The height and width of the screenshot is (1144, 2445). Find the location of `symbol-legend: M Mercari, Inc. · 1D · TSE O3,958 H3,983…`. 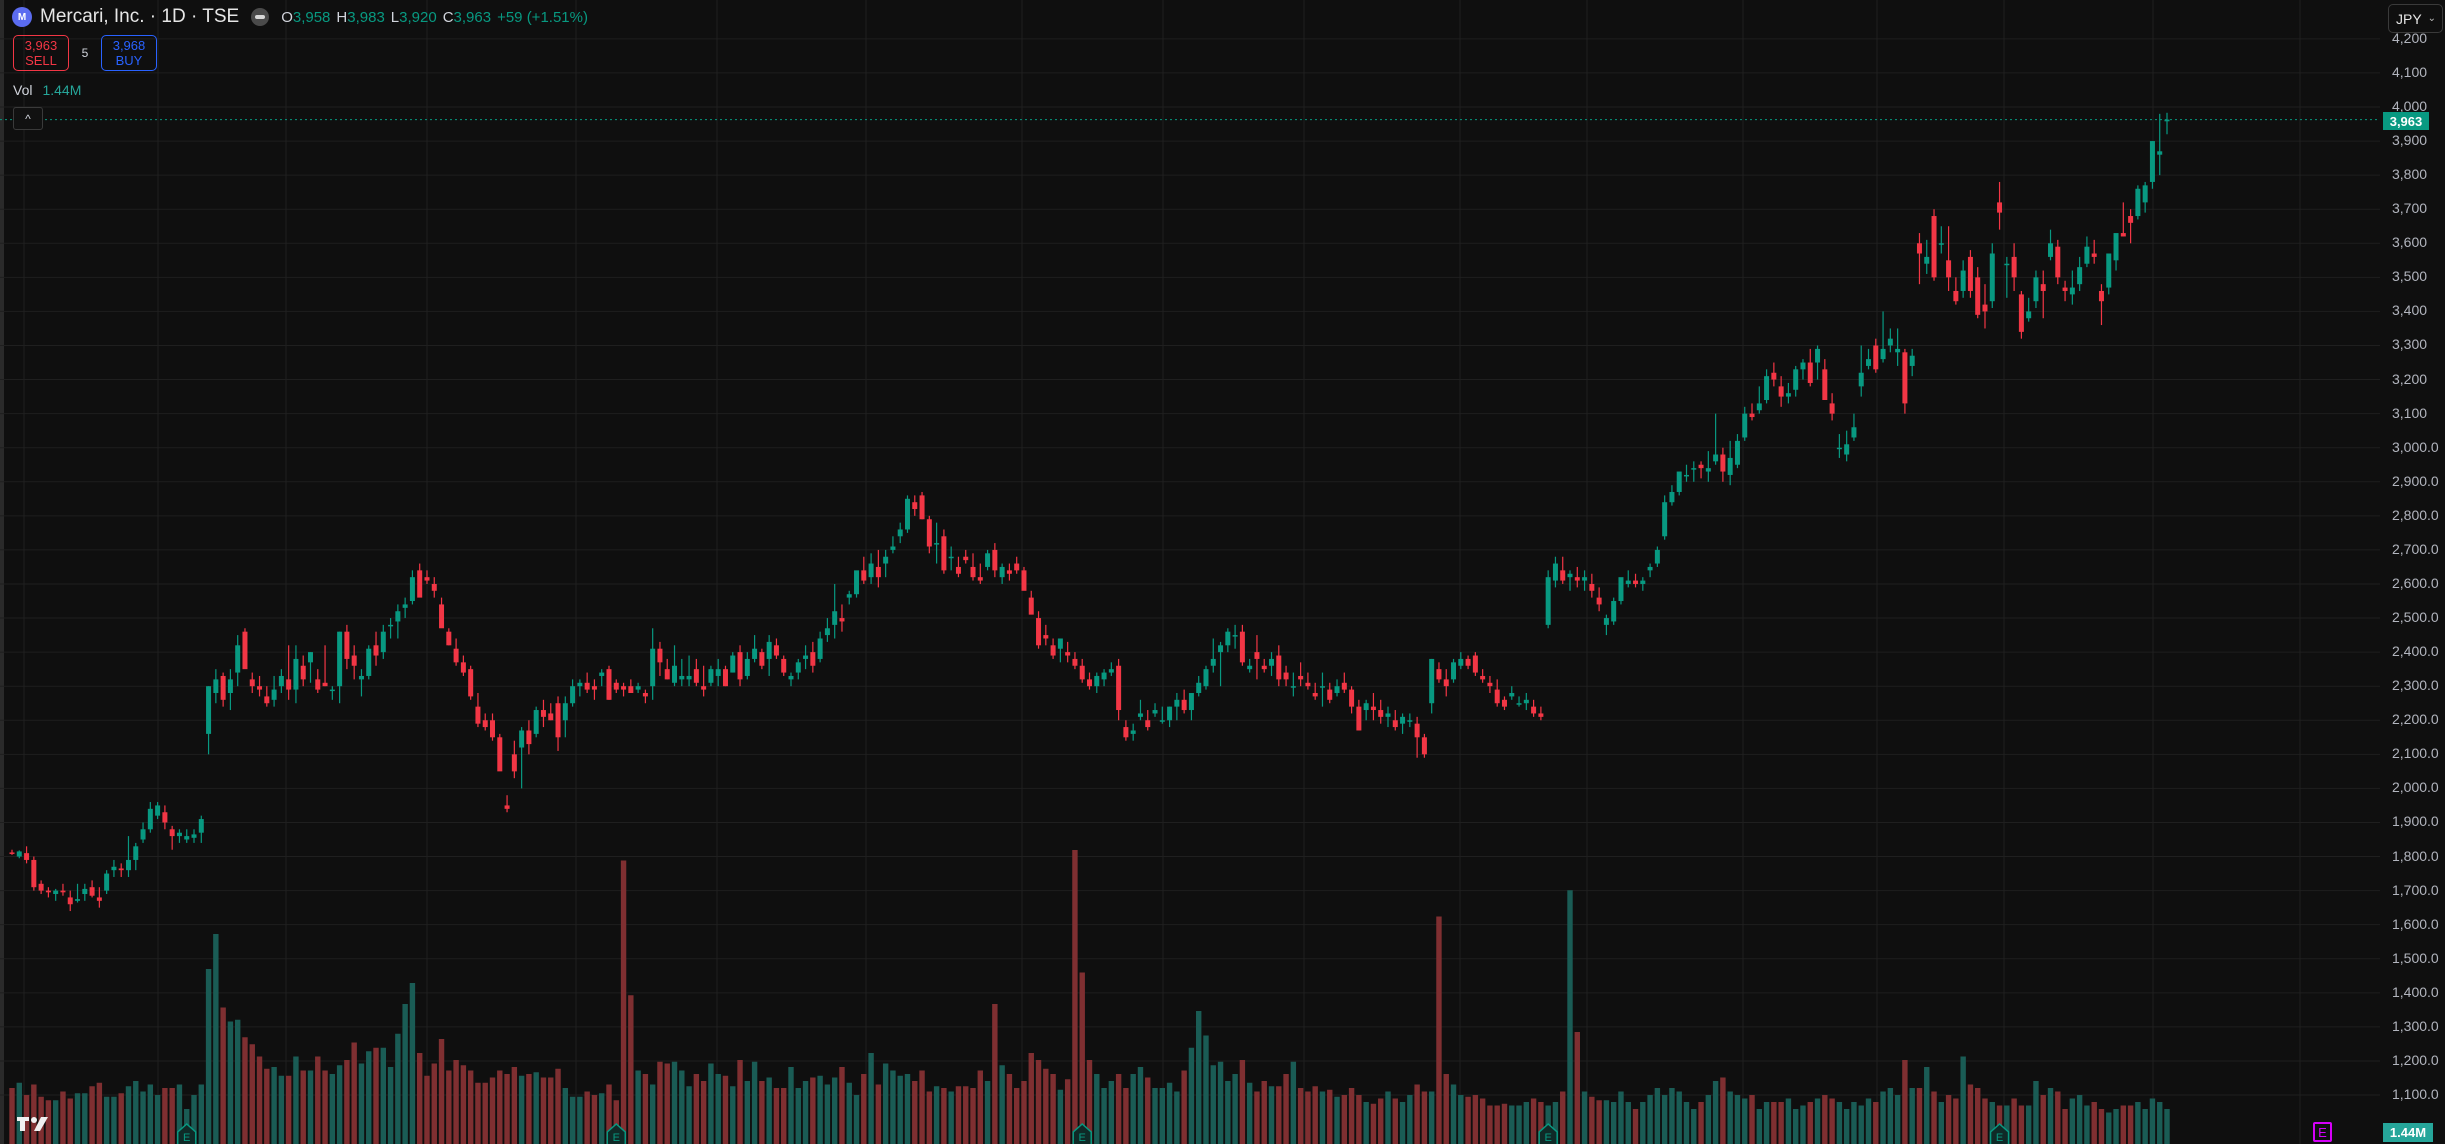

symbol-legend: M Mercari, Inc. · 1D · TSE O3,958 H3,983… is located at coordinates (300, 17).